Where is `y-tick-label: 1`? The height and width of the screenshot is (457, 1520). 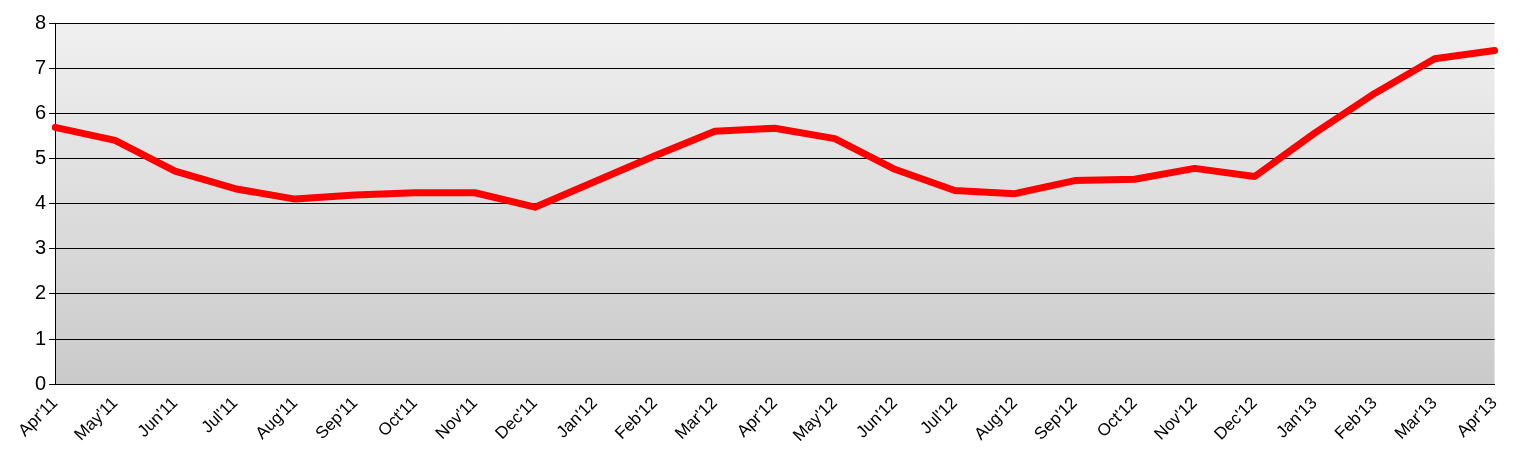
y-tick-label: 1 is located at coordinates (41, 337).